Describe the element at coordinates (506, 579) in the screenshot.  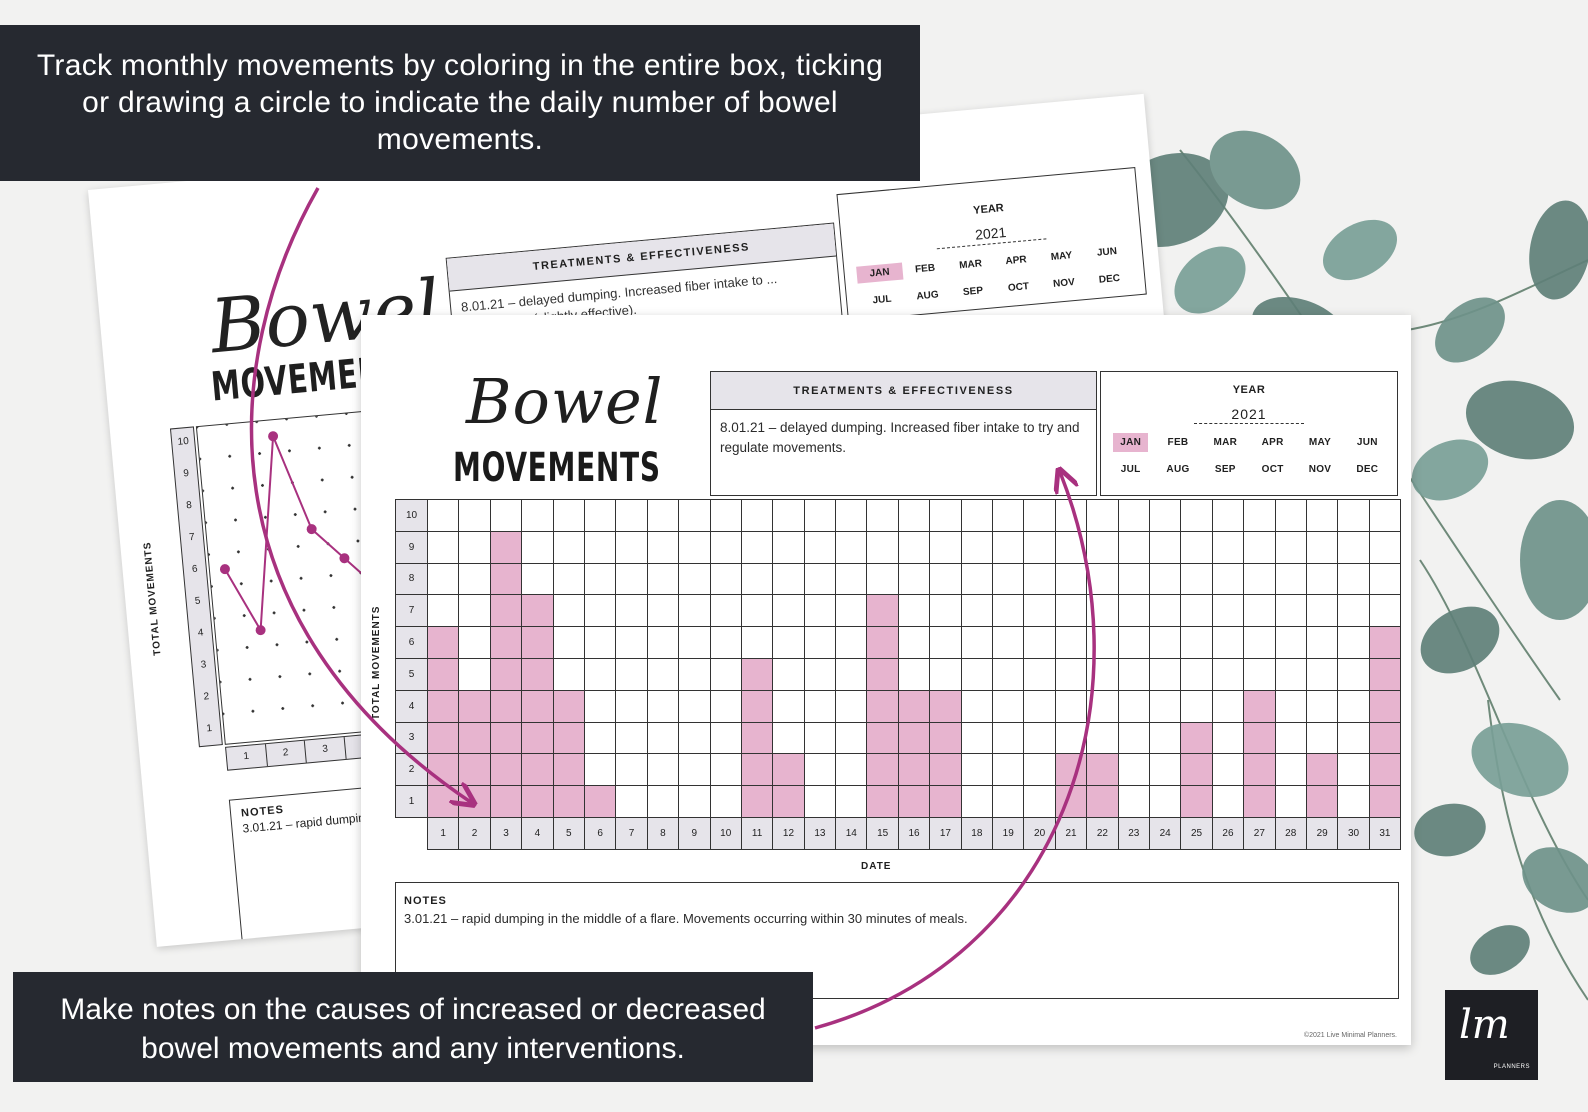
I see `day-3-level-8-cell` at that location.